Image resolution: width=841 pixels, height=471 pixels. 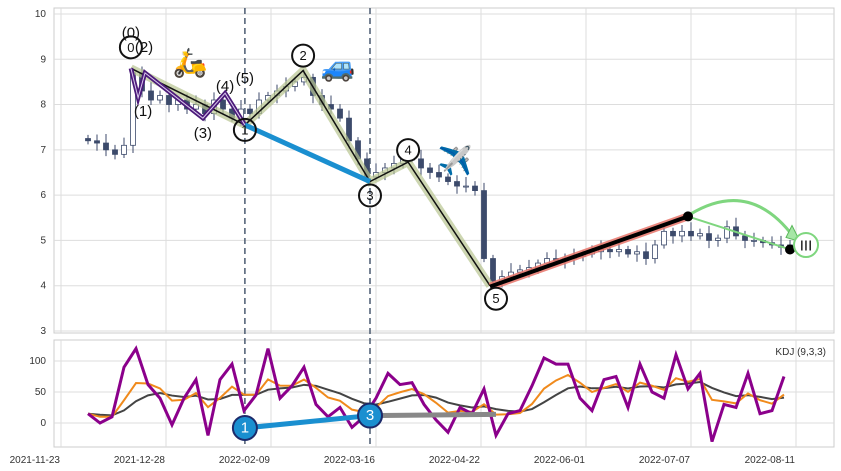 I want to click on x-tick-label: 2022-03-16, so click(x=350, y=460).